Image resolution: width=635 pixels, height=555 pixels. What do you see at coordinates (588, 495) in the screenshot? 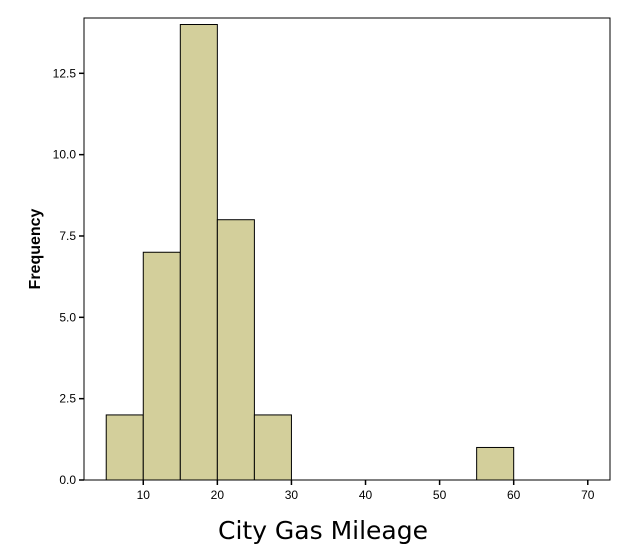
I see `x-tick-label: 70` at bounding box center [588, 495].